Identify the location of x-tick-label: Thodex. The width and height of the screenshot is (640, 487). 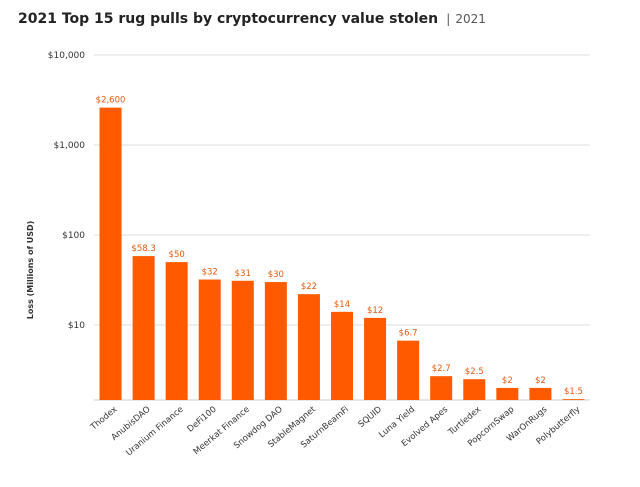
(103, 419).